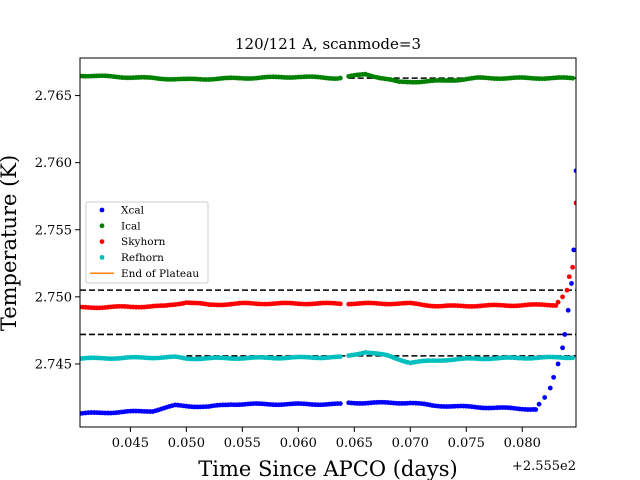  I want to click on x-tick-label: 0.075, so click(466, 443).